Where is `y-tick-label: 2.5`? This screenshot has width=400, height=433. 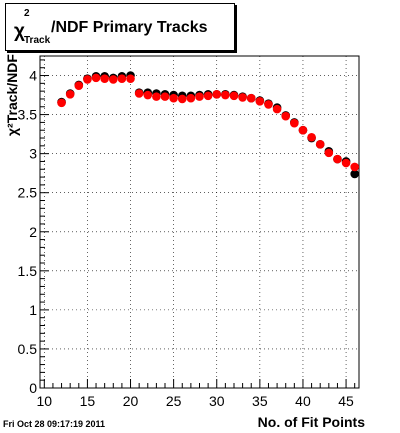 y-tick-label: 2.5 is located at coordinates (28, 193).